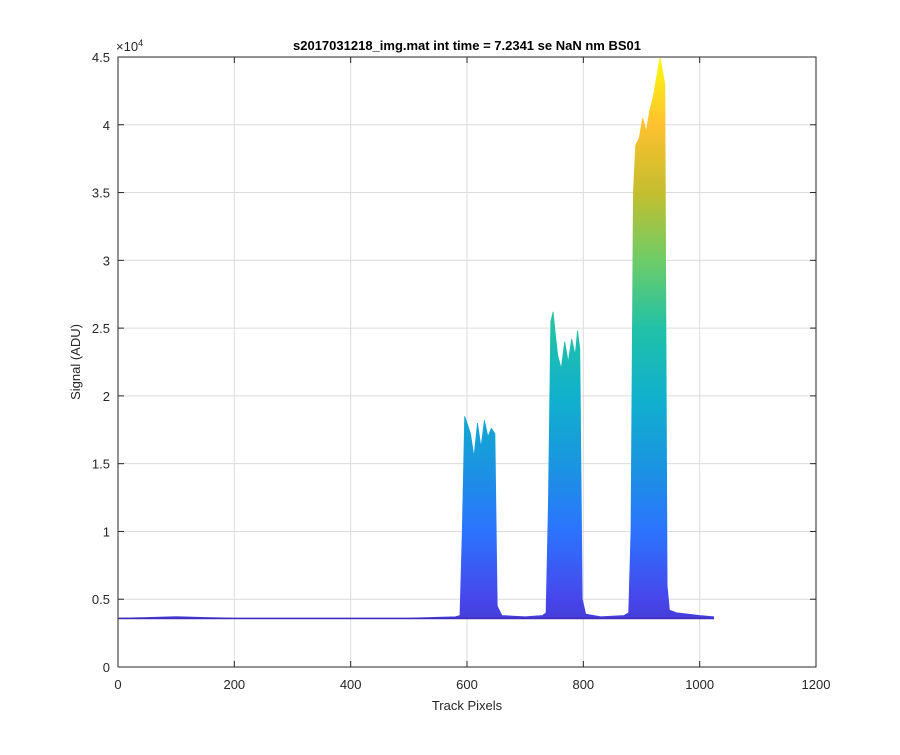 This screenshot has height=755, width=900. Describe the element at coordinates (101, 193) in the screenshot. I see `y-tick-label: 3.5` at that location.